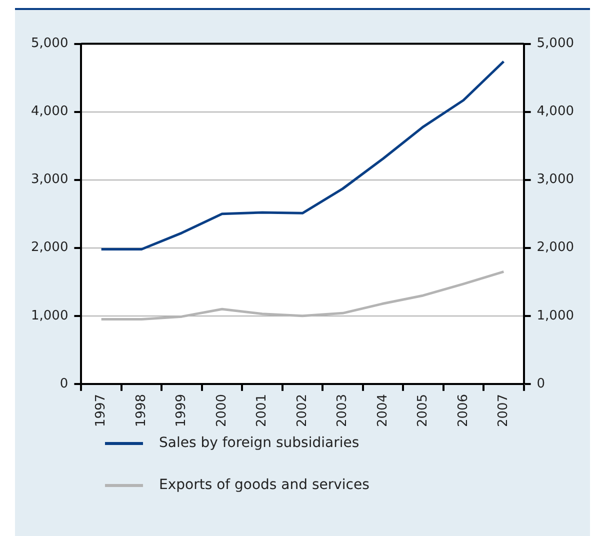 The width and height of the screenshot is (600, 536). Describe the element at coordinates (555, 316) in the screenshot. I see `y2-tick-label: 1,000` at that location.